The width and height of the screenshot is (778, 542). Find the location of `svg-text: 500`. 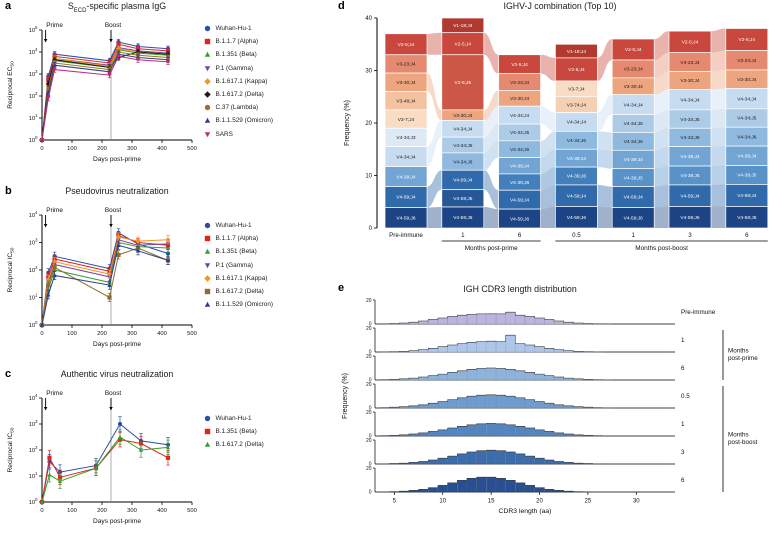

svg-text: 500 is located at coordinates (192, 149).